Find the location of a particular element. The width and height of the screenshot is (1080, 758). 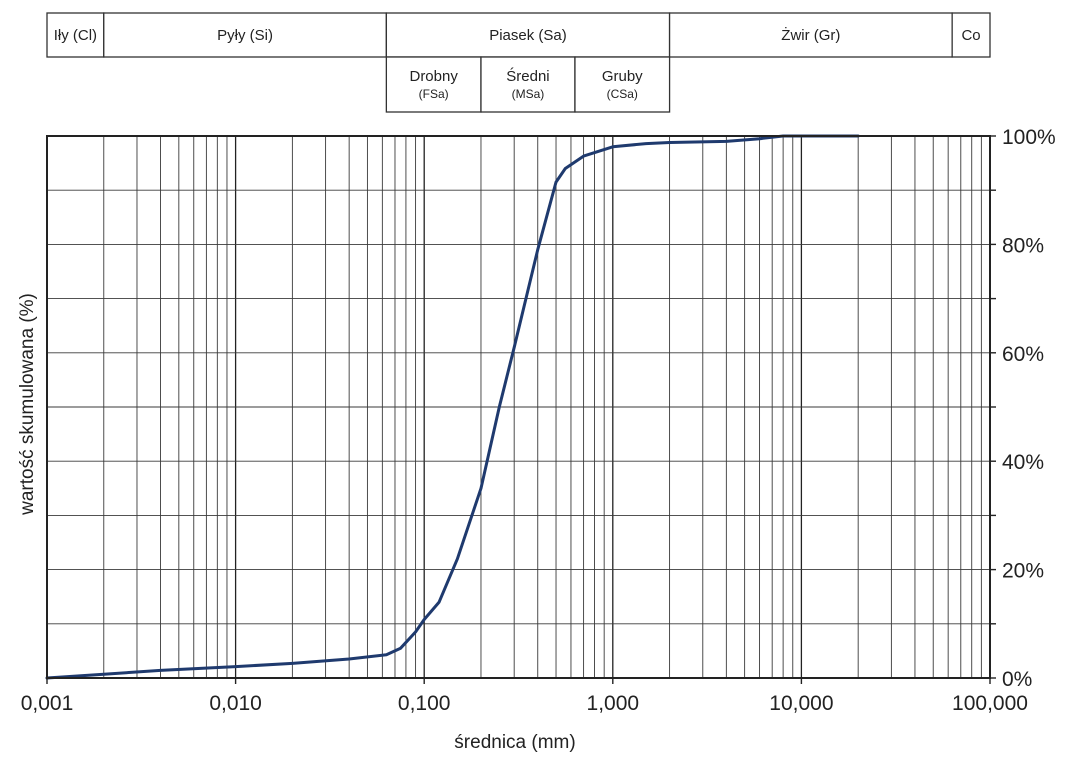

fraction-band-label: Żwir (Gr) is located at coordinates (810, 35).